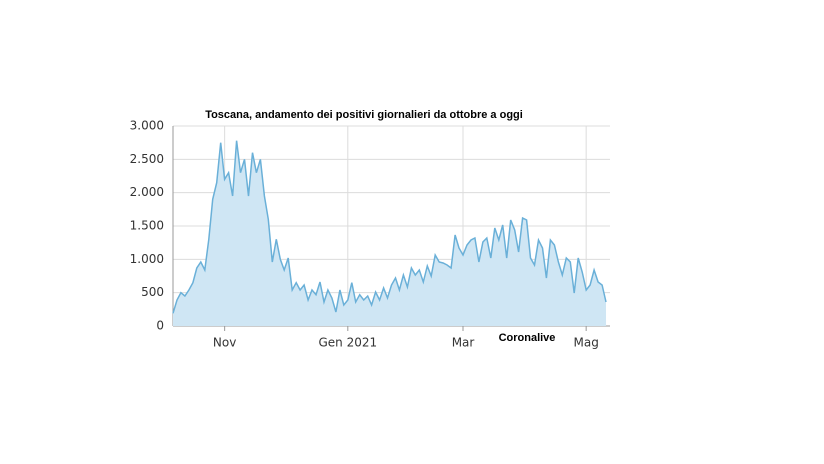 The image size is (824, 464). I want to click on y-tick-label: 2.500, so click(147, 159).